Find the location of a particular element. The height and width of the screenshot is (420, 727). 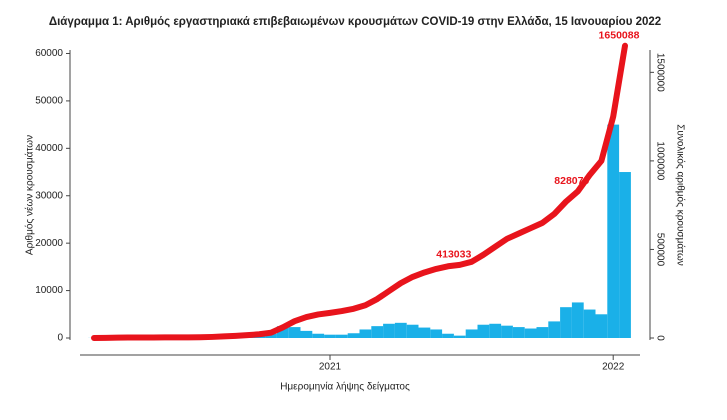

y-tick-label: 40000 is located at coordinates (49, 148).